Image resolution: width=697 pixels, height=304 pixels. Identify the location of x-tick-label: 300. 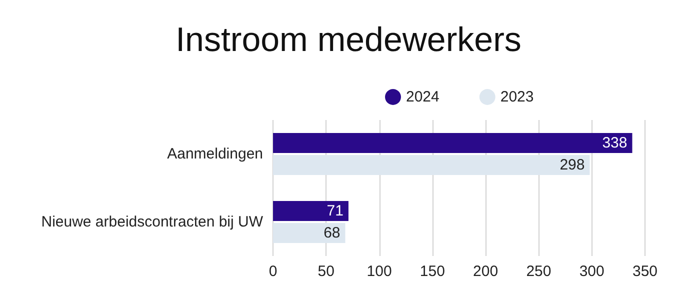
(591, 271).